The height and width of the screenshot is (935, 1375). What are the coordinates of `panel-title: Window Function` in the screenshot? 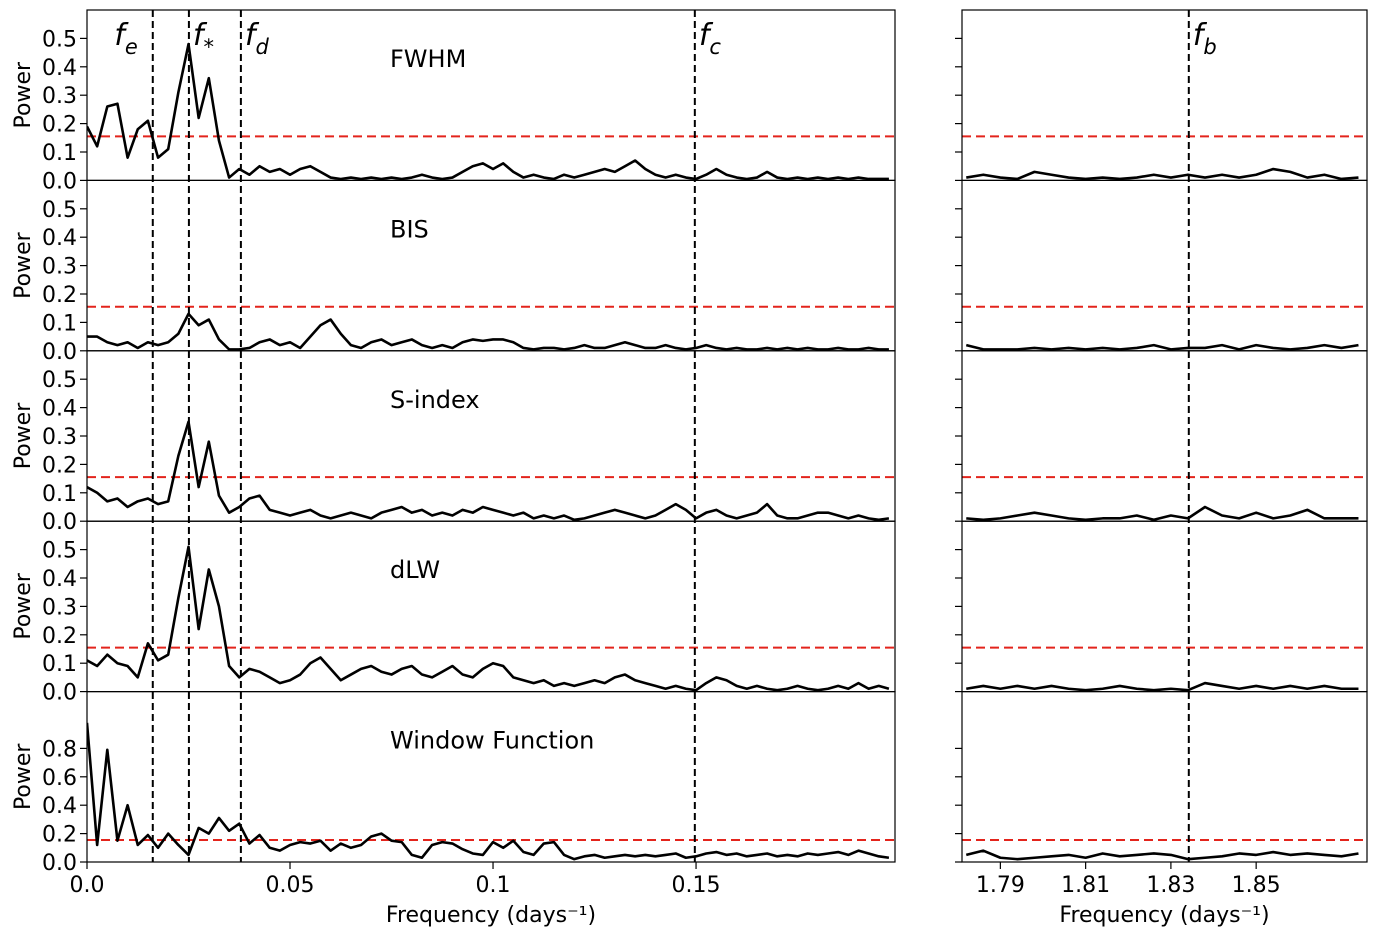 It's located at (492, 741).